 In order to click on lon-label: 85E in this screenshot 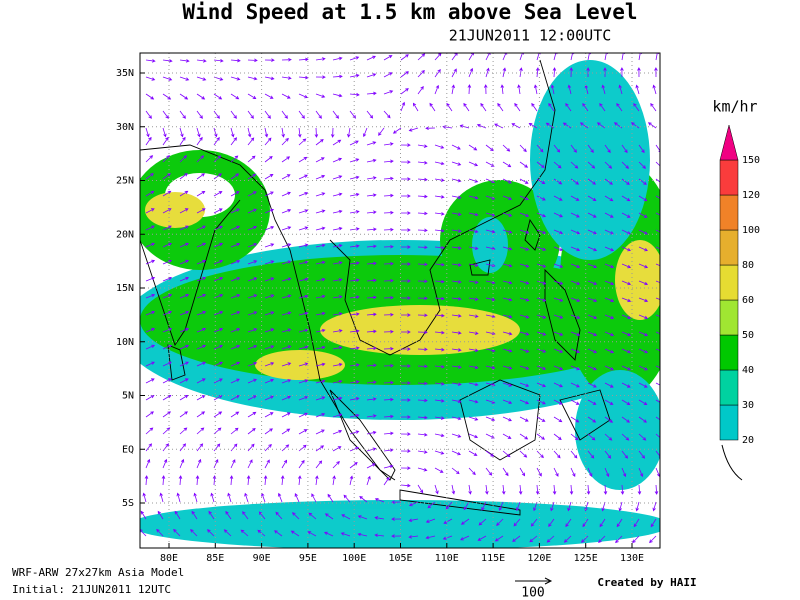, I will do `click(215, 558)`.